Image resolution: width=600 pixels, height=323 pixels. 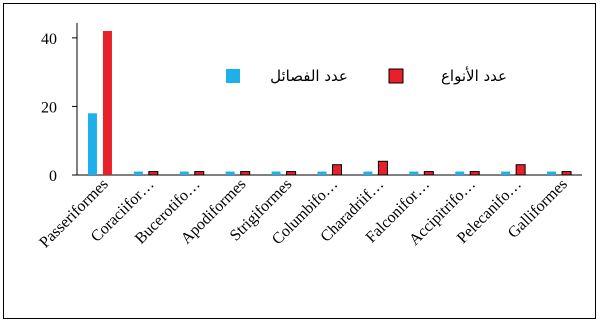 I want to click on y-tick-label-40: 40, so click(x=49, y=39).